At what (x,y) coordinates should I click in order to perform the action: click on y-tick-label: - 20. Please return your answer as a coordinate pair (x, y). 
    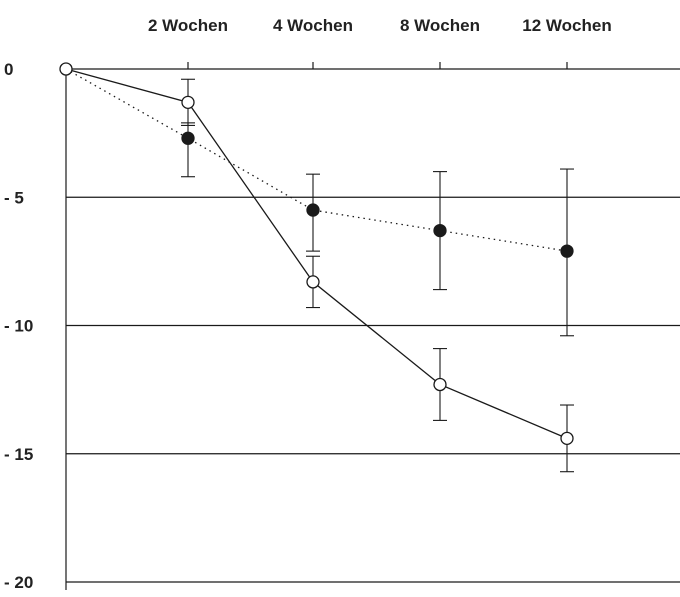
    Looking at the image, I should click on (18, 582).